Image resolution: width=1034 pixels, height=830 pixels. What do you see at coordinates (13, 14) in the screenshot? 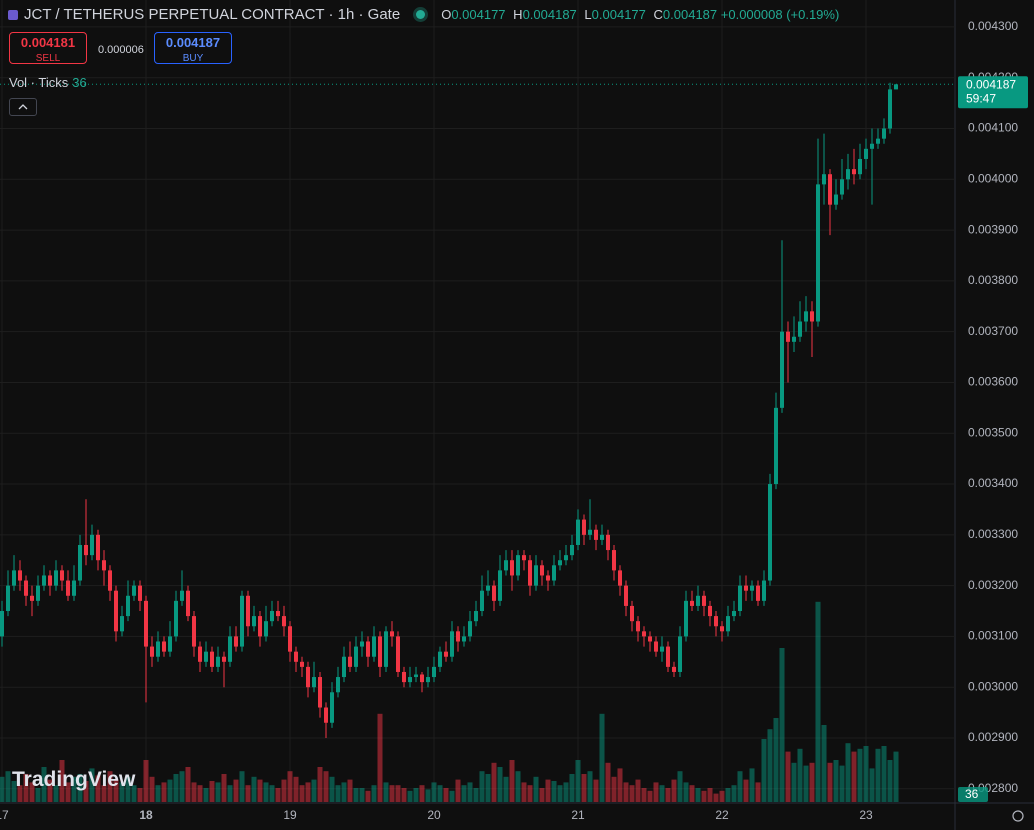
I see `symbol-icon` at bounding box center [13, 14].